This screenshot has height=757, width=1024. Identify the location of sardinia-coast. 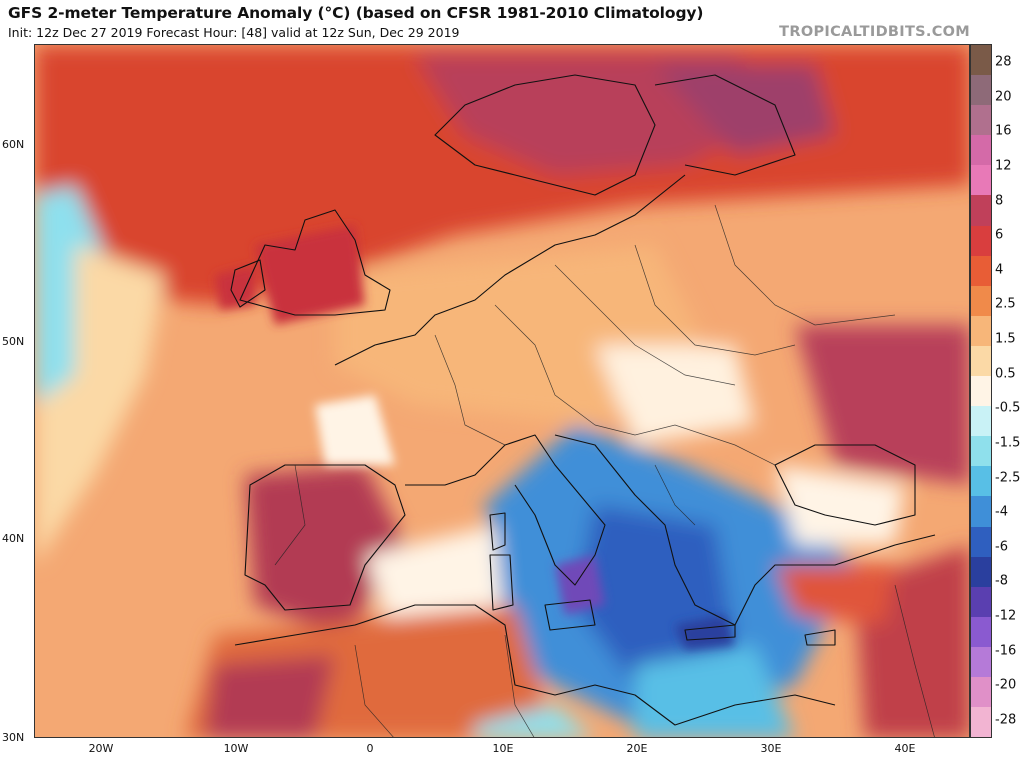
(501, 582).